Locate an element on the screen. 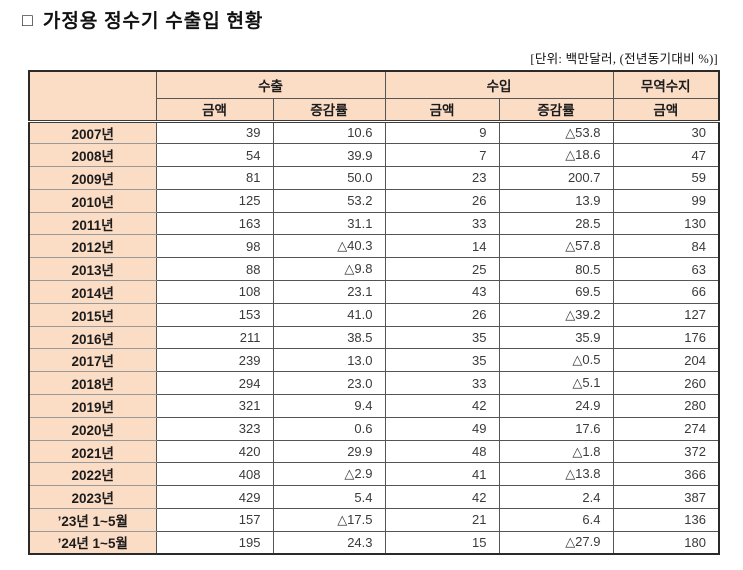 This screenshot has width=743, height=570. cell-export-amount: 88 is located at coordinates (214, 269).